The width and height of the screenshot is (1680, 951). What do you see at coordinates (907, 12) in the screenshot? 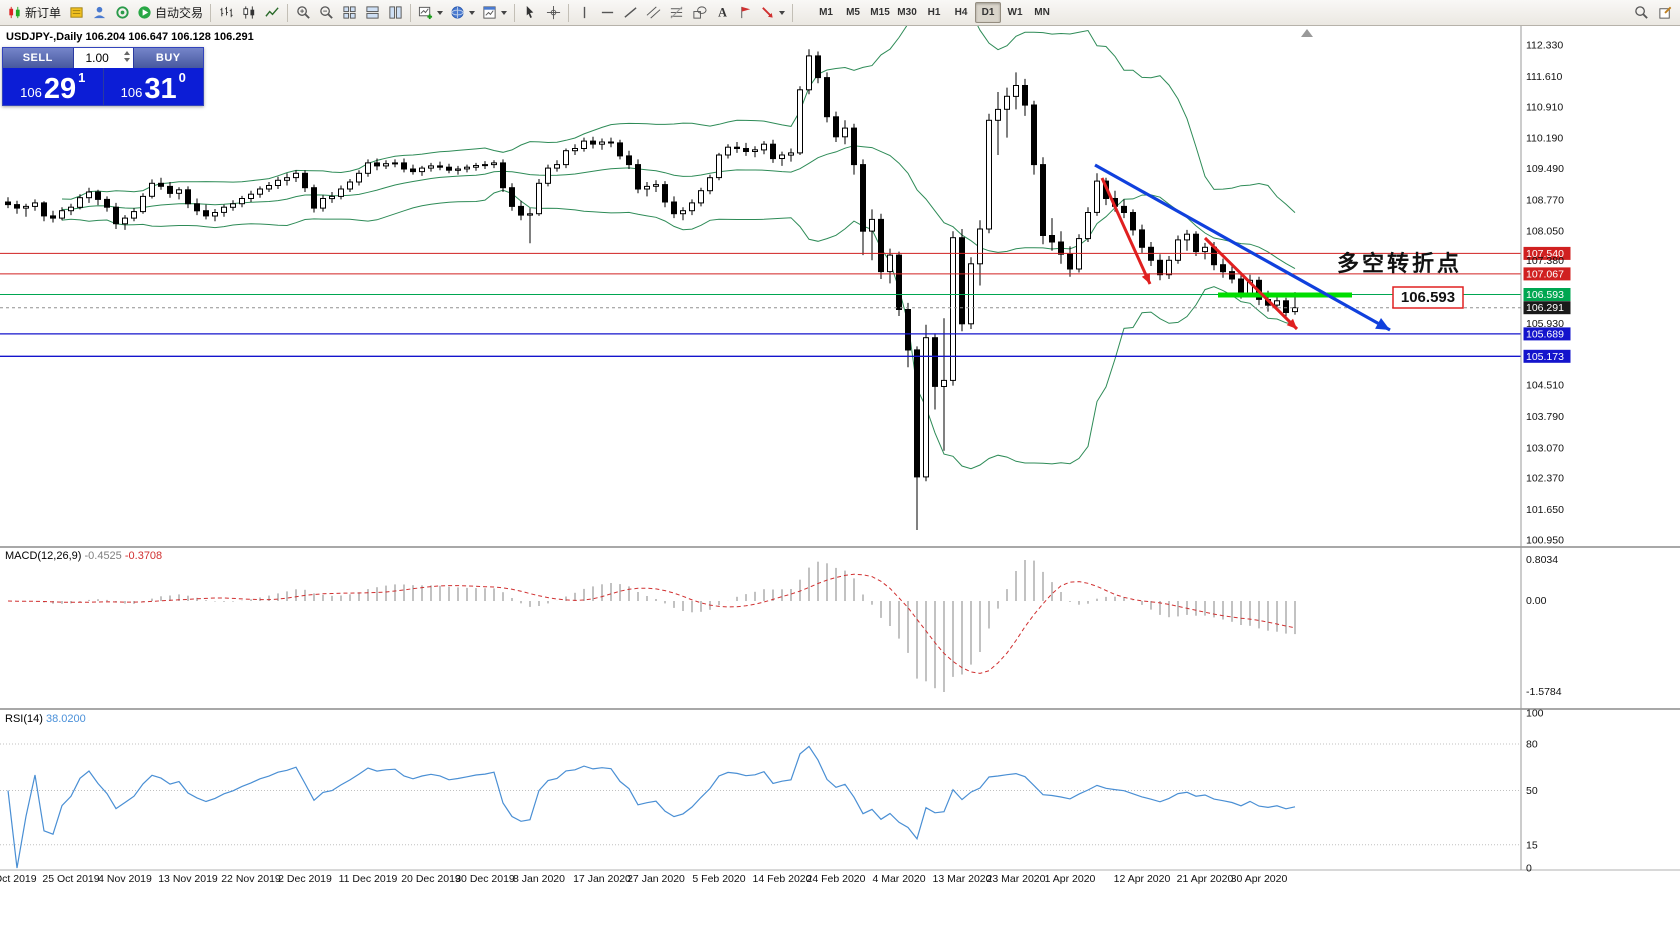
I see `timeframe-m30-button: M30` at bounding box center [907, 12].